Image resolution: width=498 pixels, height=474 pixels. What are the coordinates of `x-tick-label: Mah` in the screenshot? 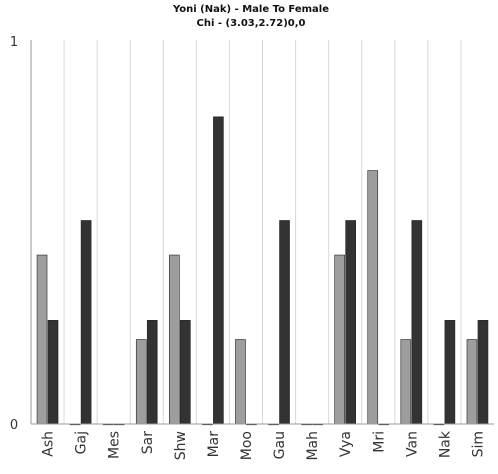 It's located at (313, 446).